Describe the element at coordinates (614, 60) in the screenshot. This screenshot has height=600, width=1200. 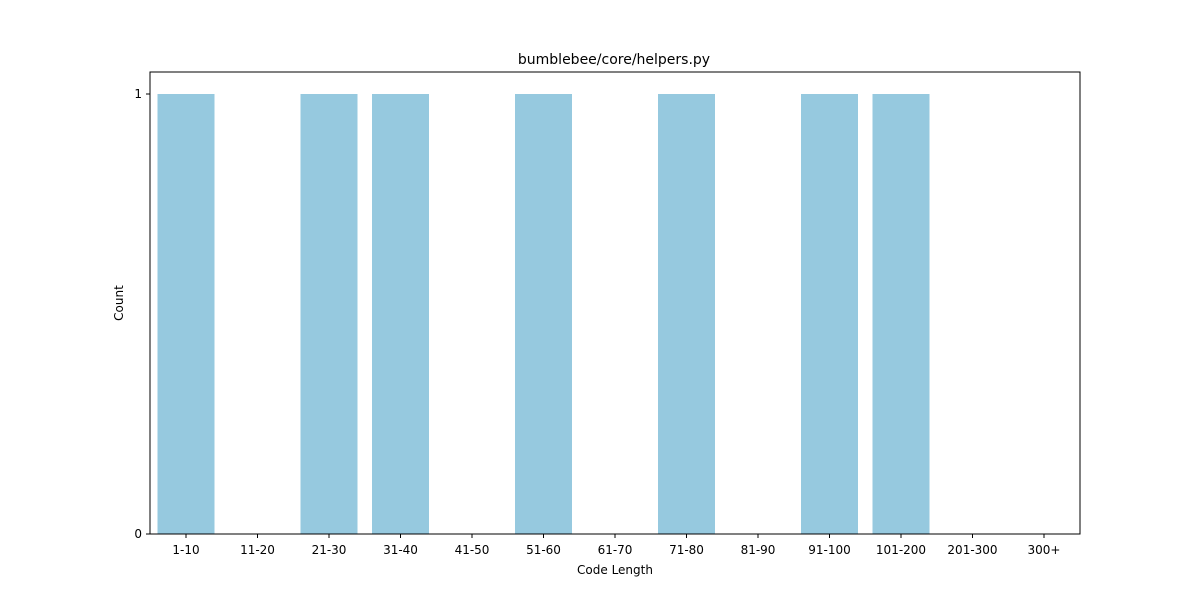
I see `chart-title: bumblebee/core/helpers.py` at that location.